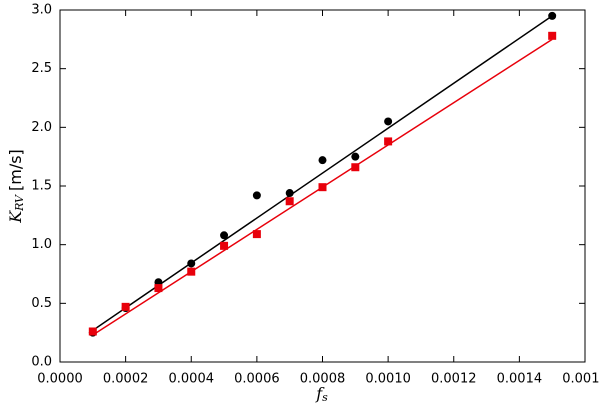 This screenshot has width=600, height=406. What do you see at coordinates (520, 379) in the screenshot?
I see `x-tick-label: 0.0014` at bounding box center [520, 379].